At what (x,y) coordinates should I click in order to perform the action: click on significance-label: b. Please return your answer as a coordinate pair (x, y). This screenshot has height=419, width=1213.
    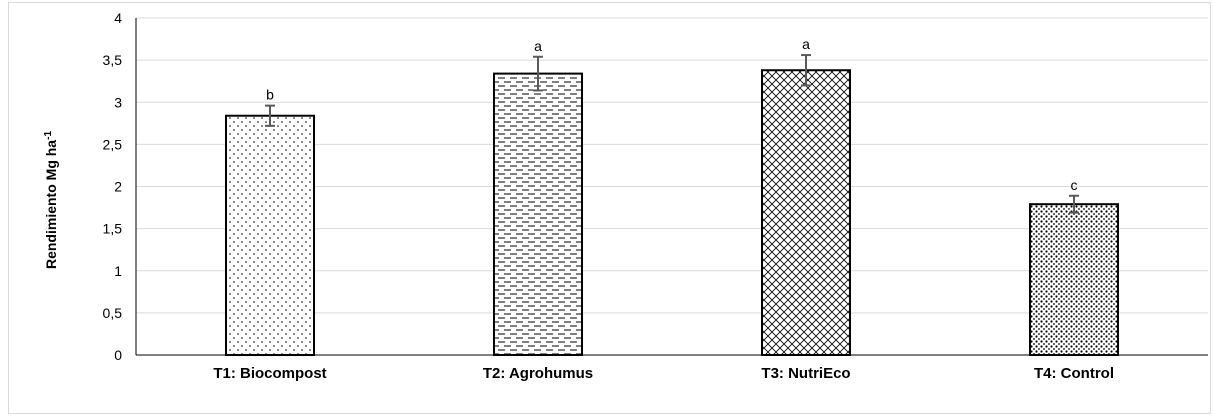
    Looking at the image, I should click on (270, 95).